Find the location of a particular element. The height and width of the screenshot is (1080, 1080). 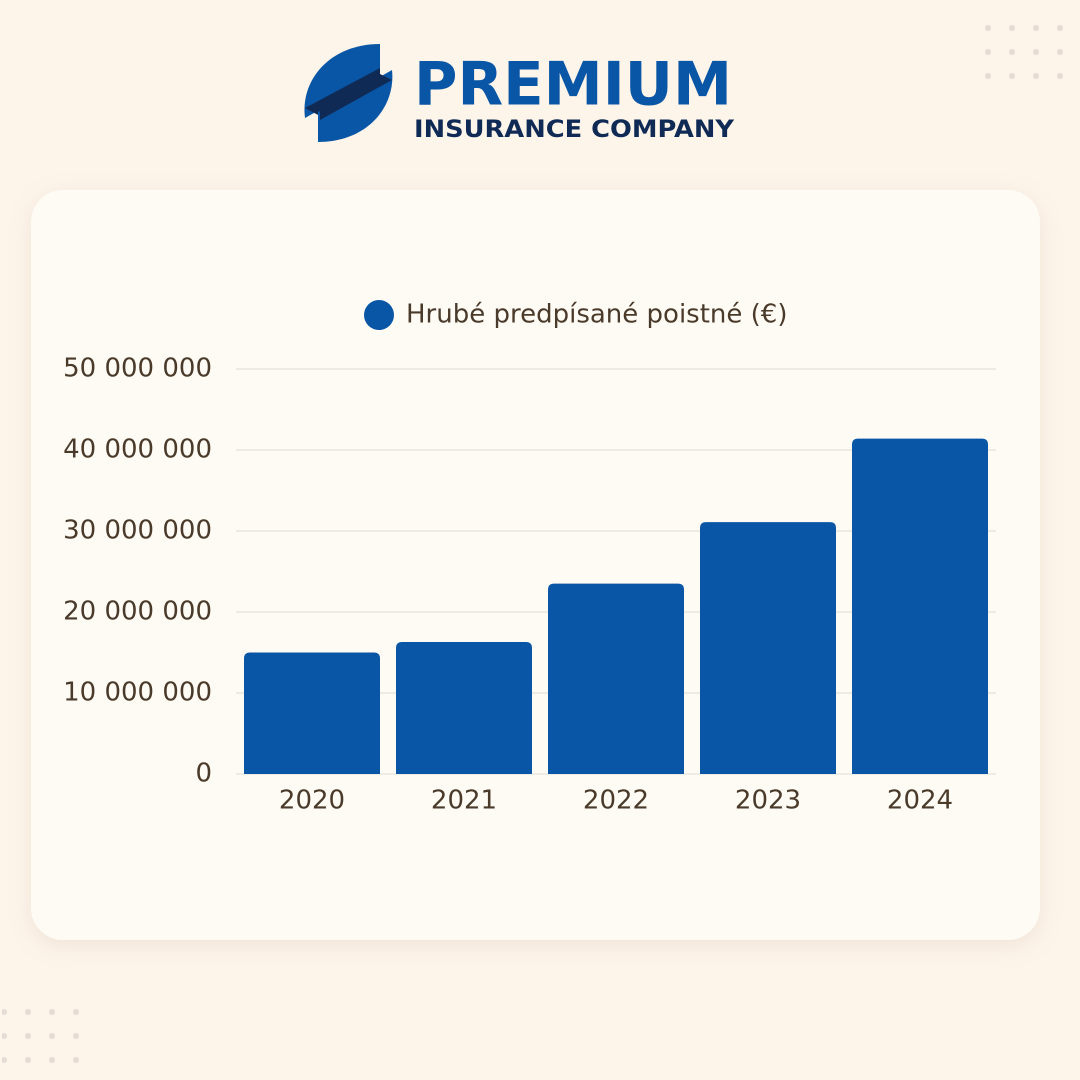

y-tick-label: 30 000 000 is located at coordinates (137, 531).